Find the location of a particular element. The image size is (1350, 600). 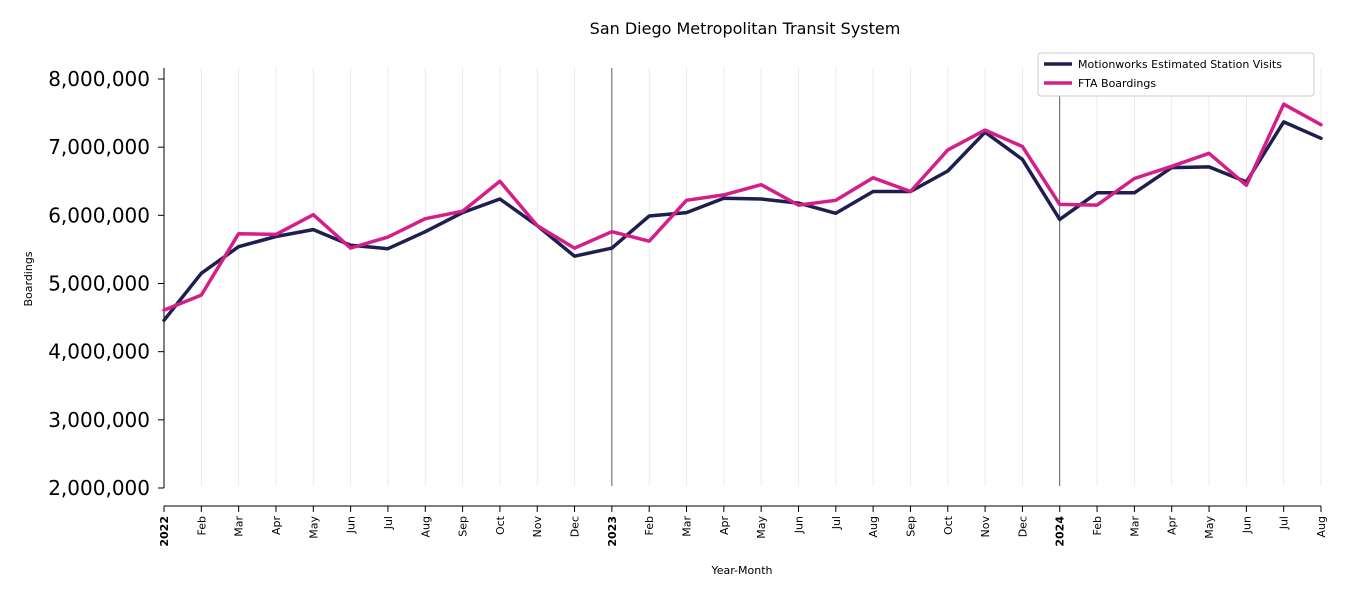

y-tick-label: 8,000,000 is located at coordinates (99, 79).